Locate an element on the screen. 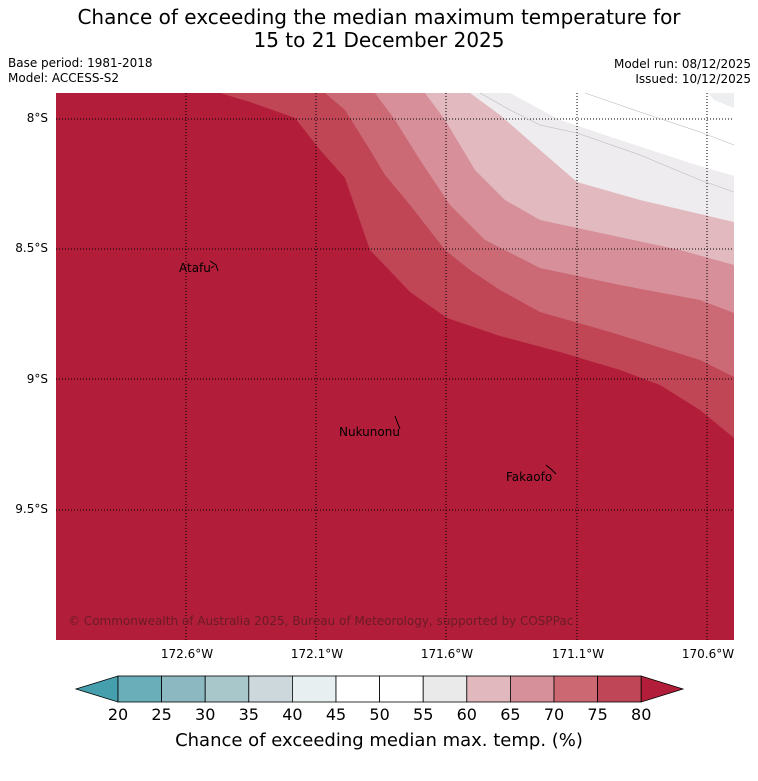  place-nukunonu: Nukunonu is located at coordinates (369, 432).